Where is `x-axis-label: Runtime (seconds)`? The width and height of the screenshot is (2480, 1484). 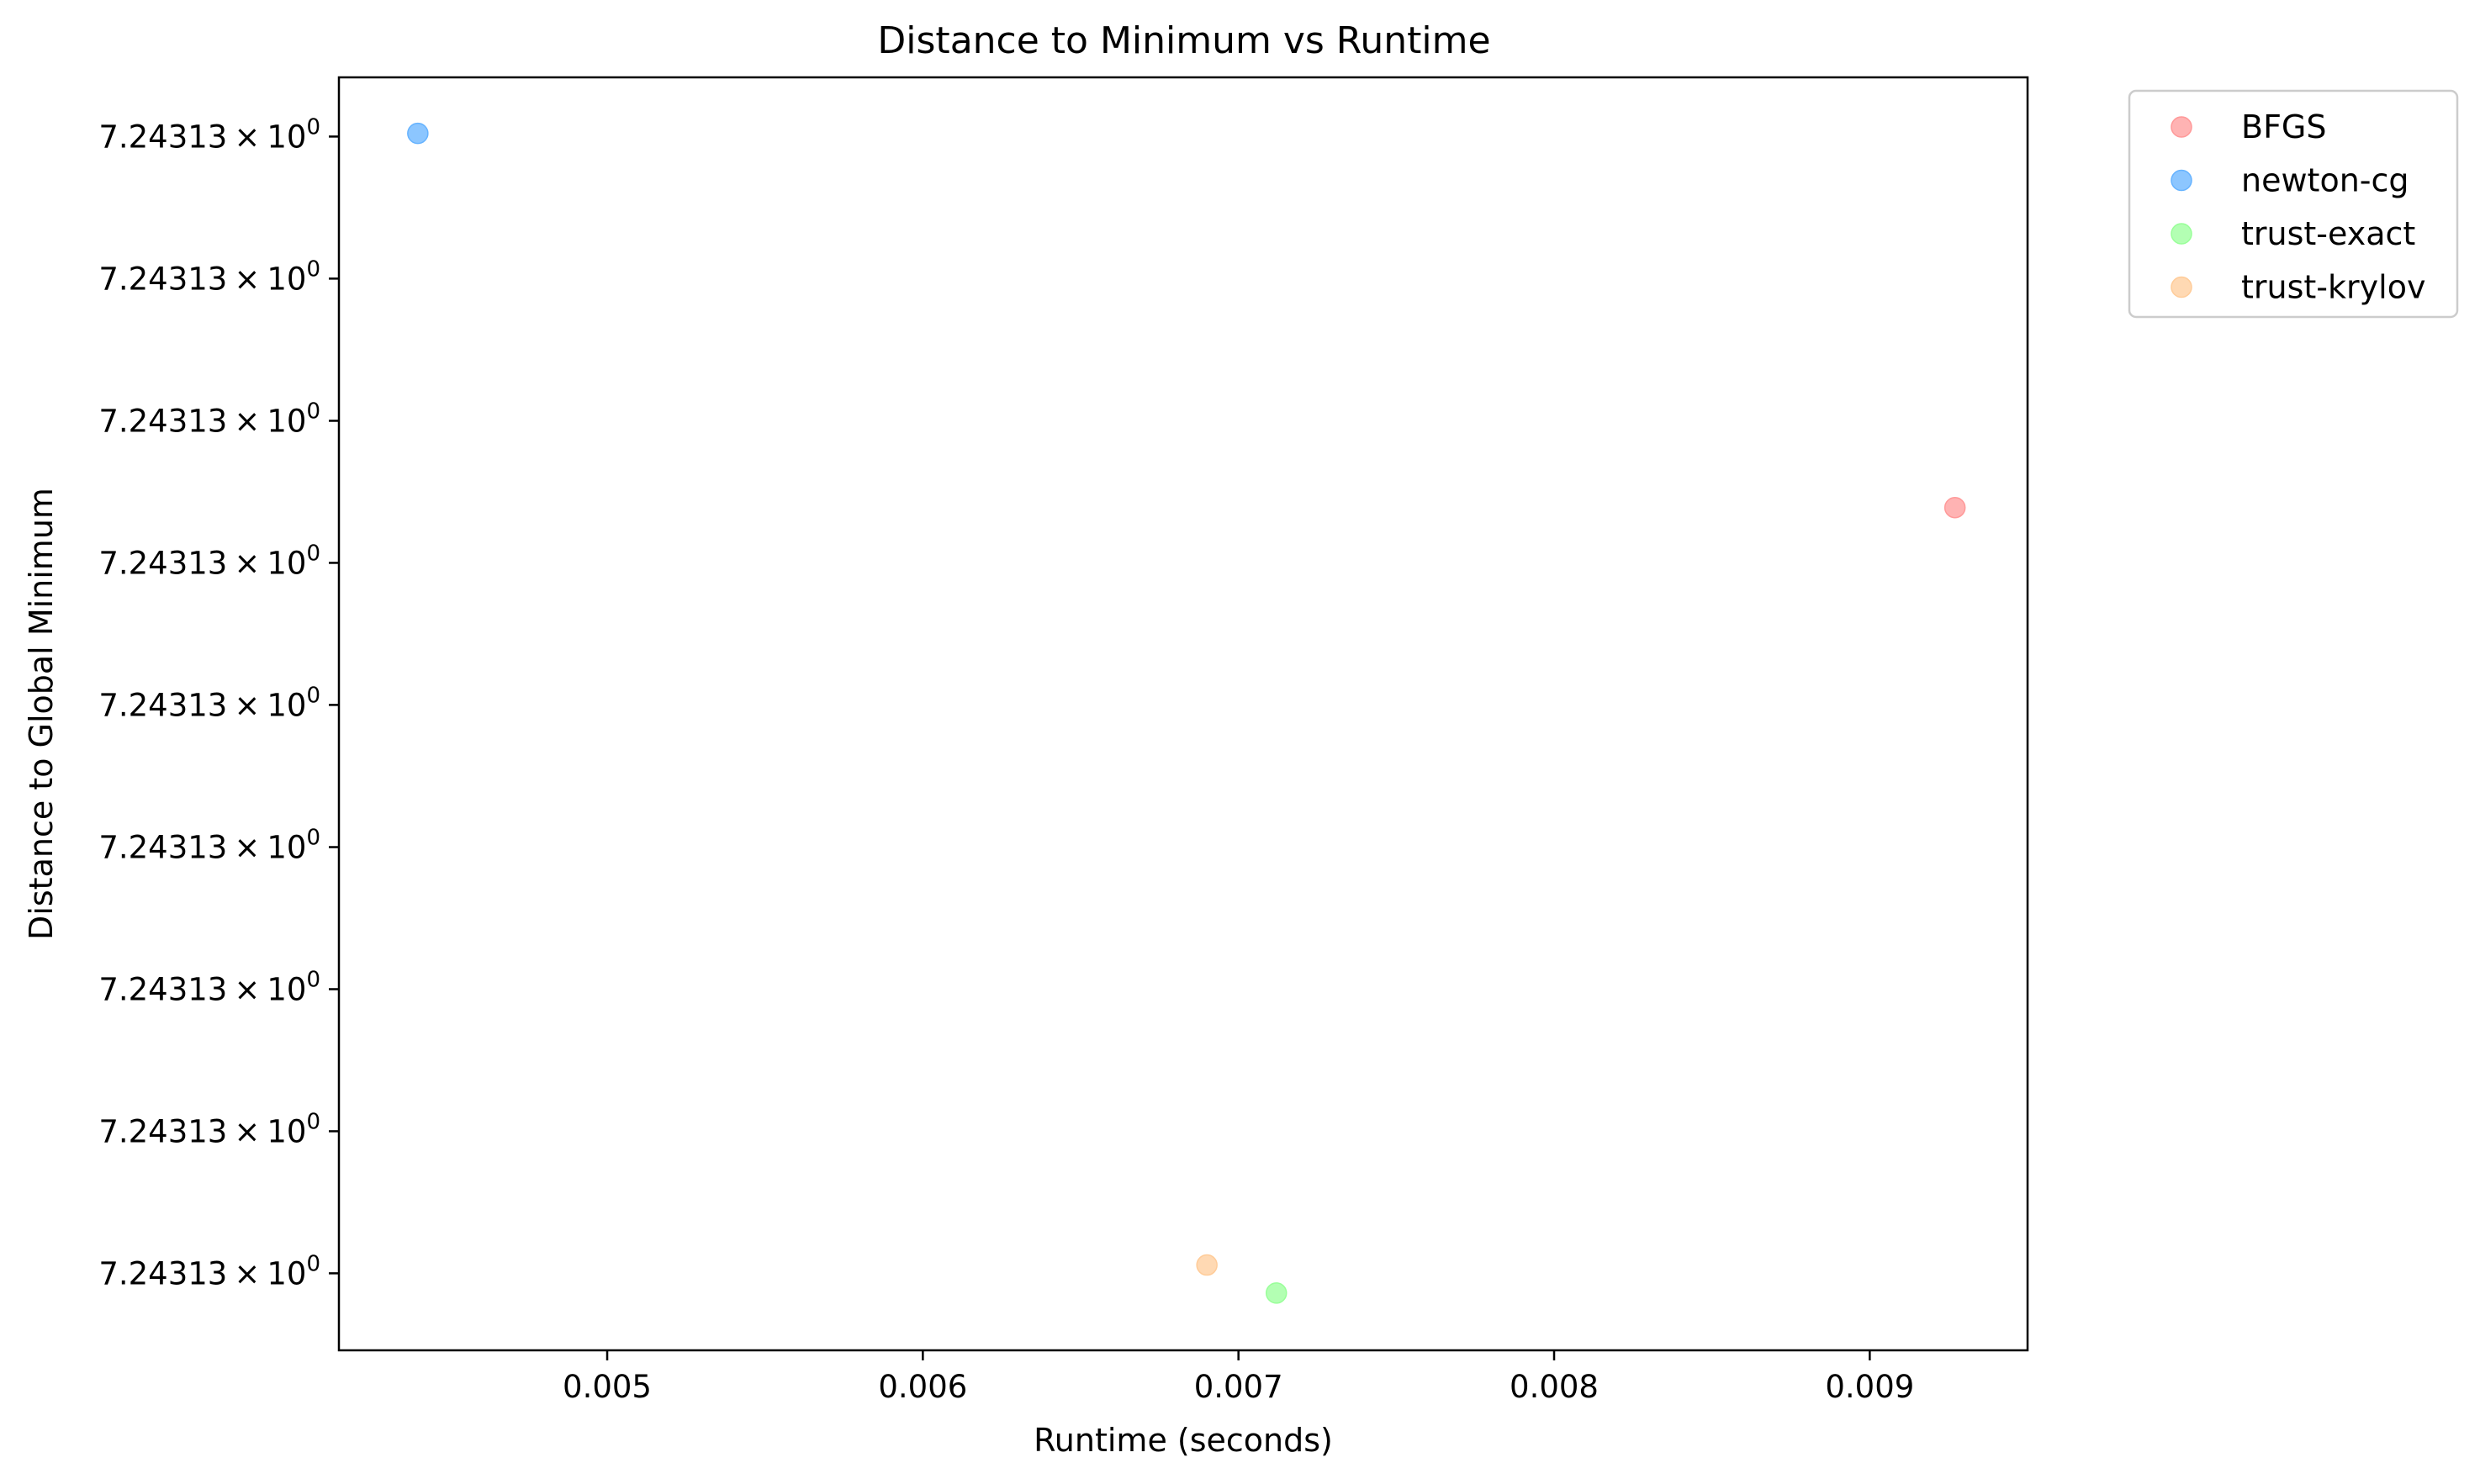 x-axis-label: Runtime (seconds) is located at coordinates (1184, 1440).